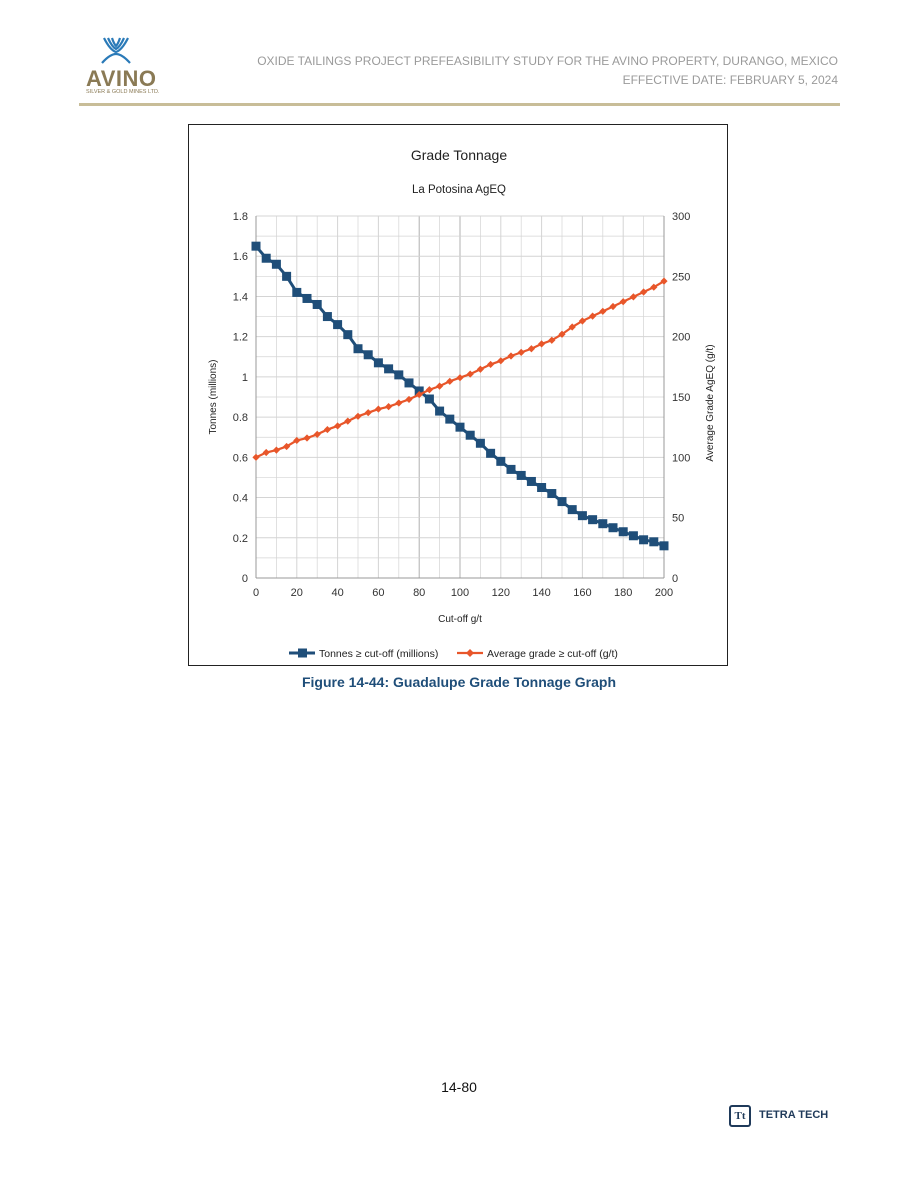  What do you see at coordinates (681, 338) in the screenshot?
I see `y2-tick-label: 200` at bounding box center [681, 338].